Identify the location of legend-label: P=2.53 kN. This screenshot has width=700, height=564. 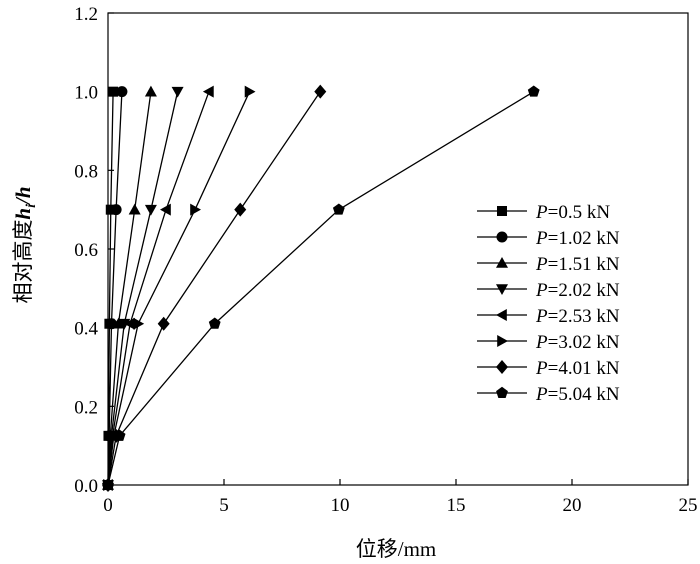
(577, 316).